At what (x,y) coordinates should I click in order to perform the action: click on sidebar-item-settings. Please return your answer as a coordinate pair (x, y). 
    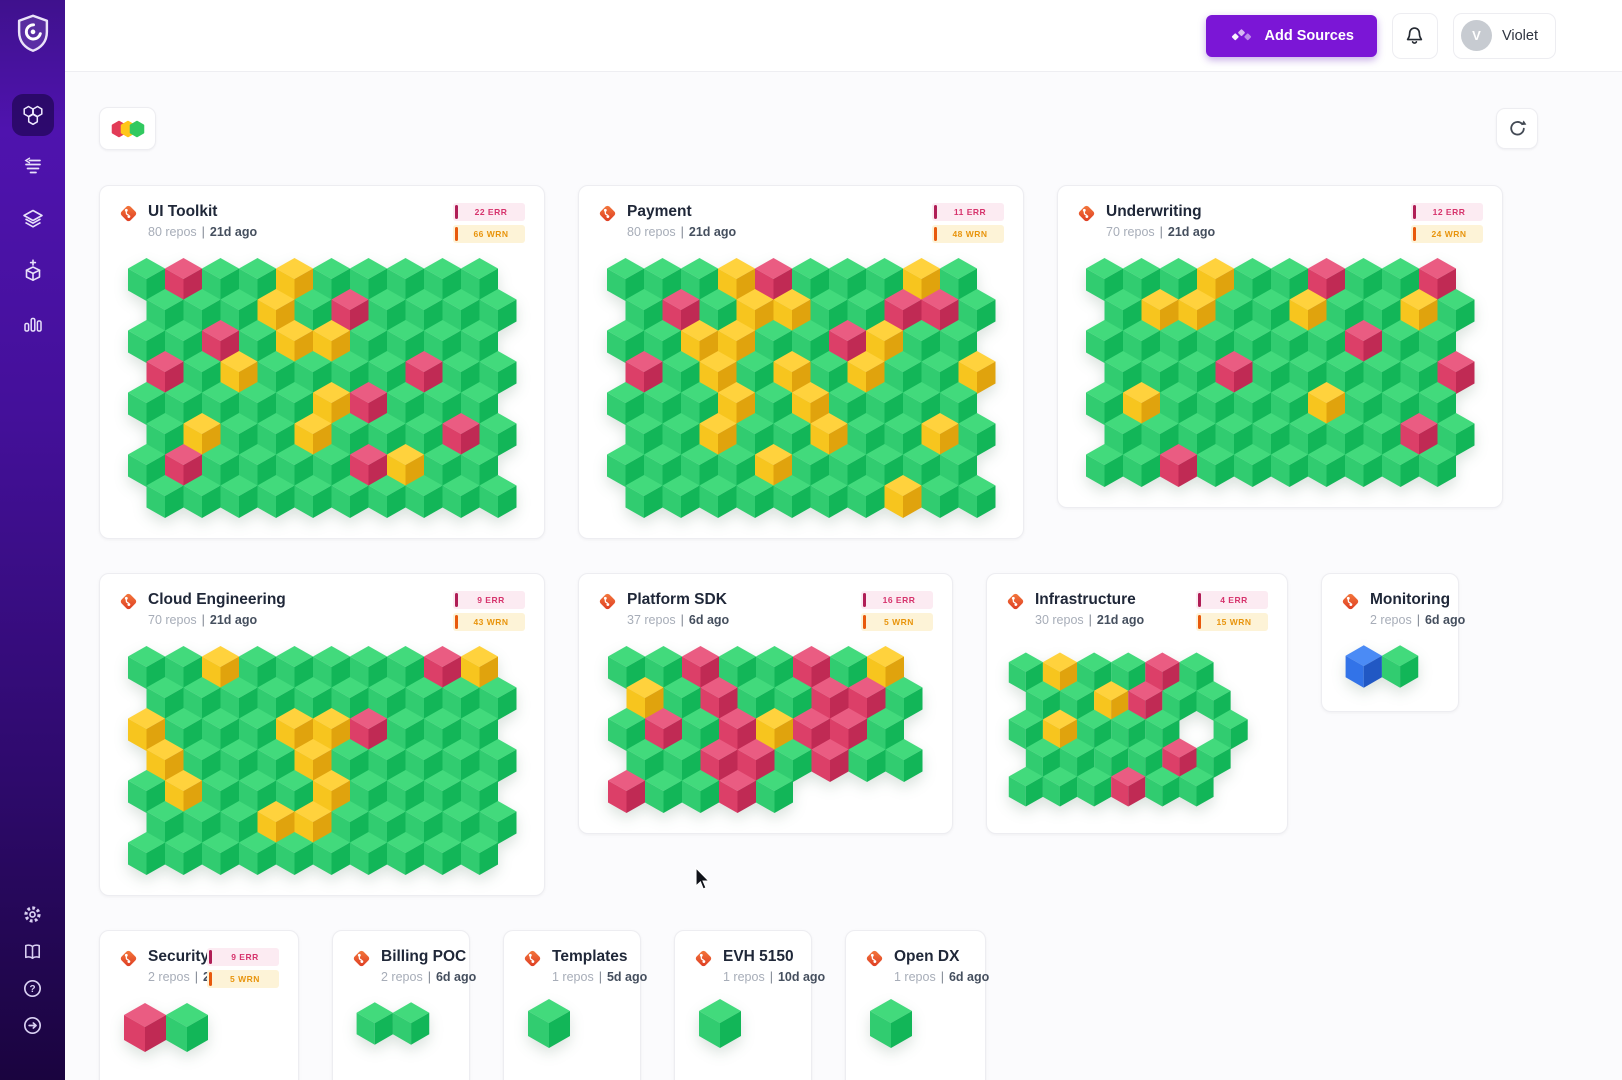
    Looking at the image, I should click on (33, 914).